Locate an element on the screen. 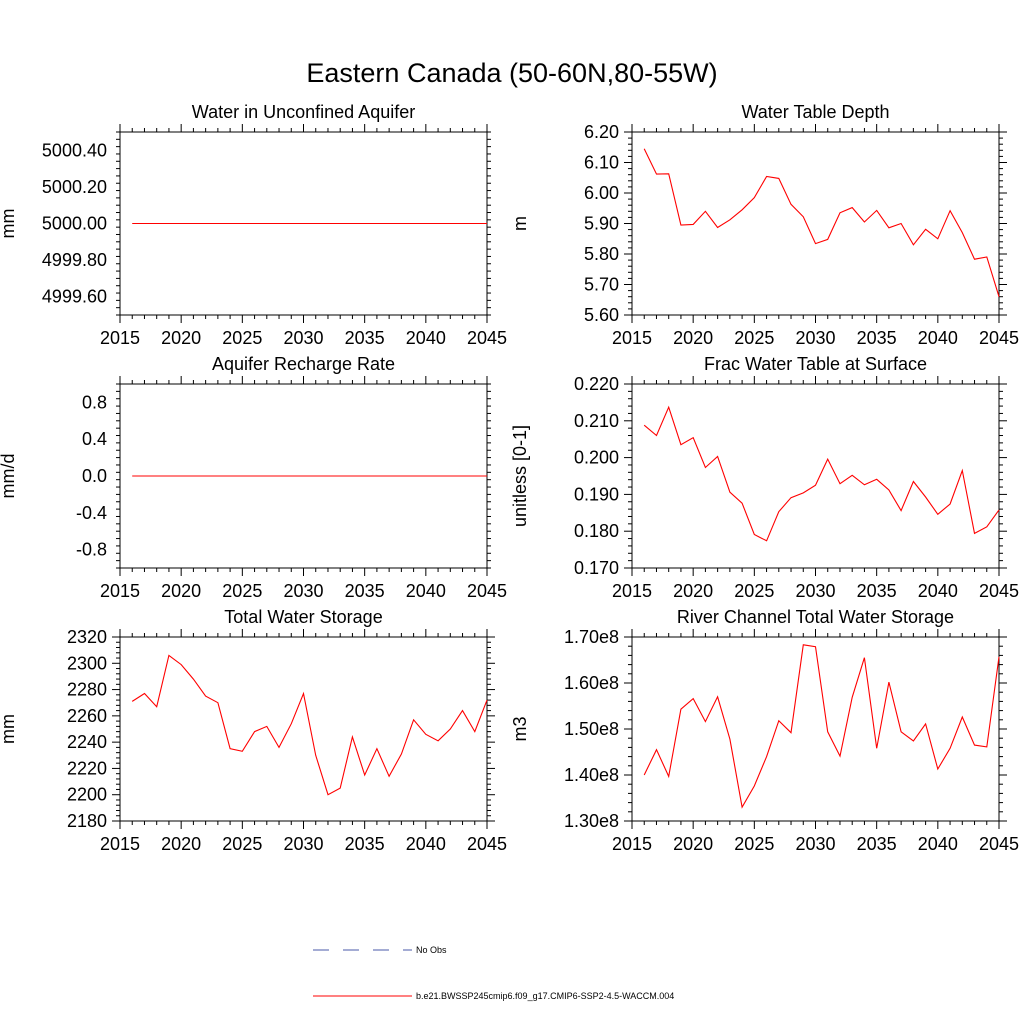 This screenshot has height=1024, width=1024. y-tick-label: -0.8 is located at coordinates (91, 550).